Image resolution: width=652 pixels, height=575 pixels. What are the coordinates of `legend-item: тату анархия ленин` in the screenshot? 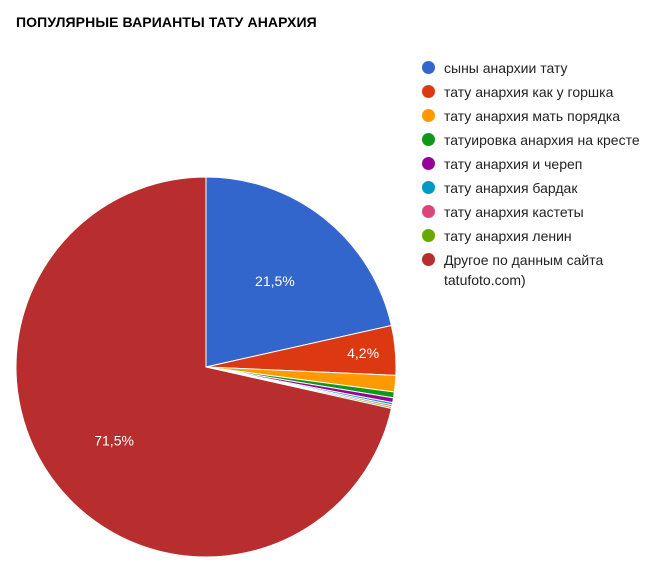 It's located at (534, 236).